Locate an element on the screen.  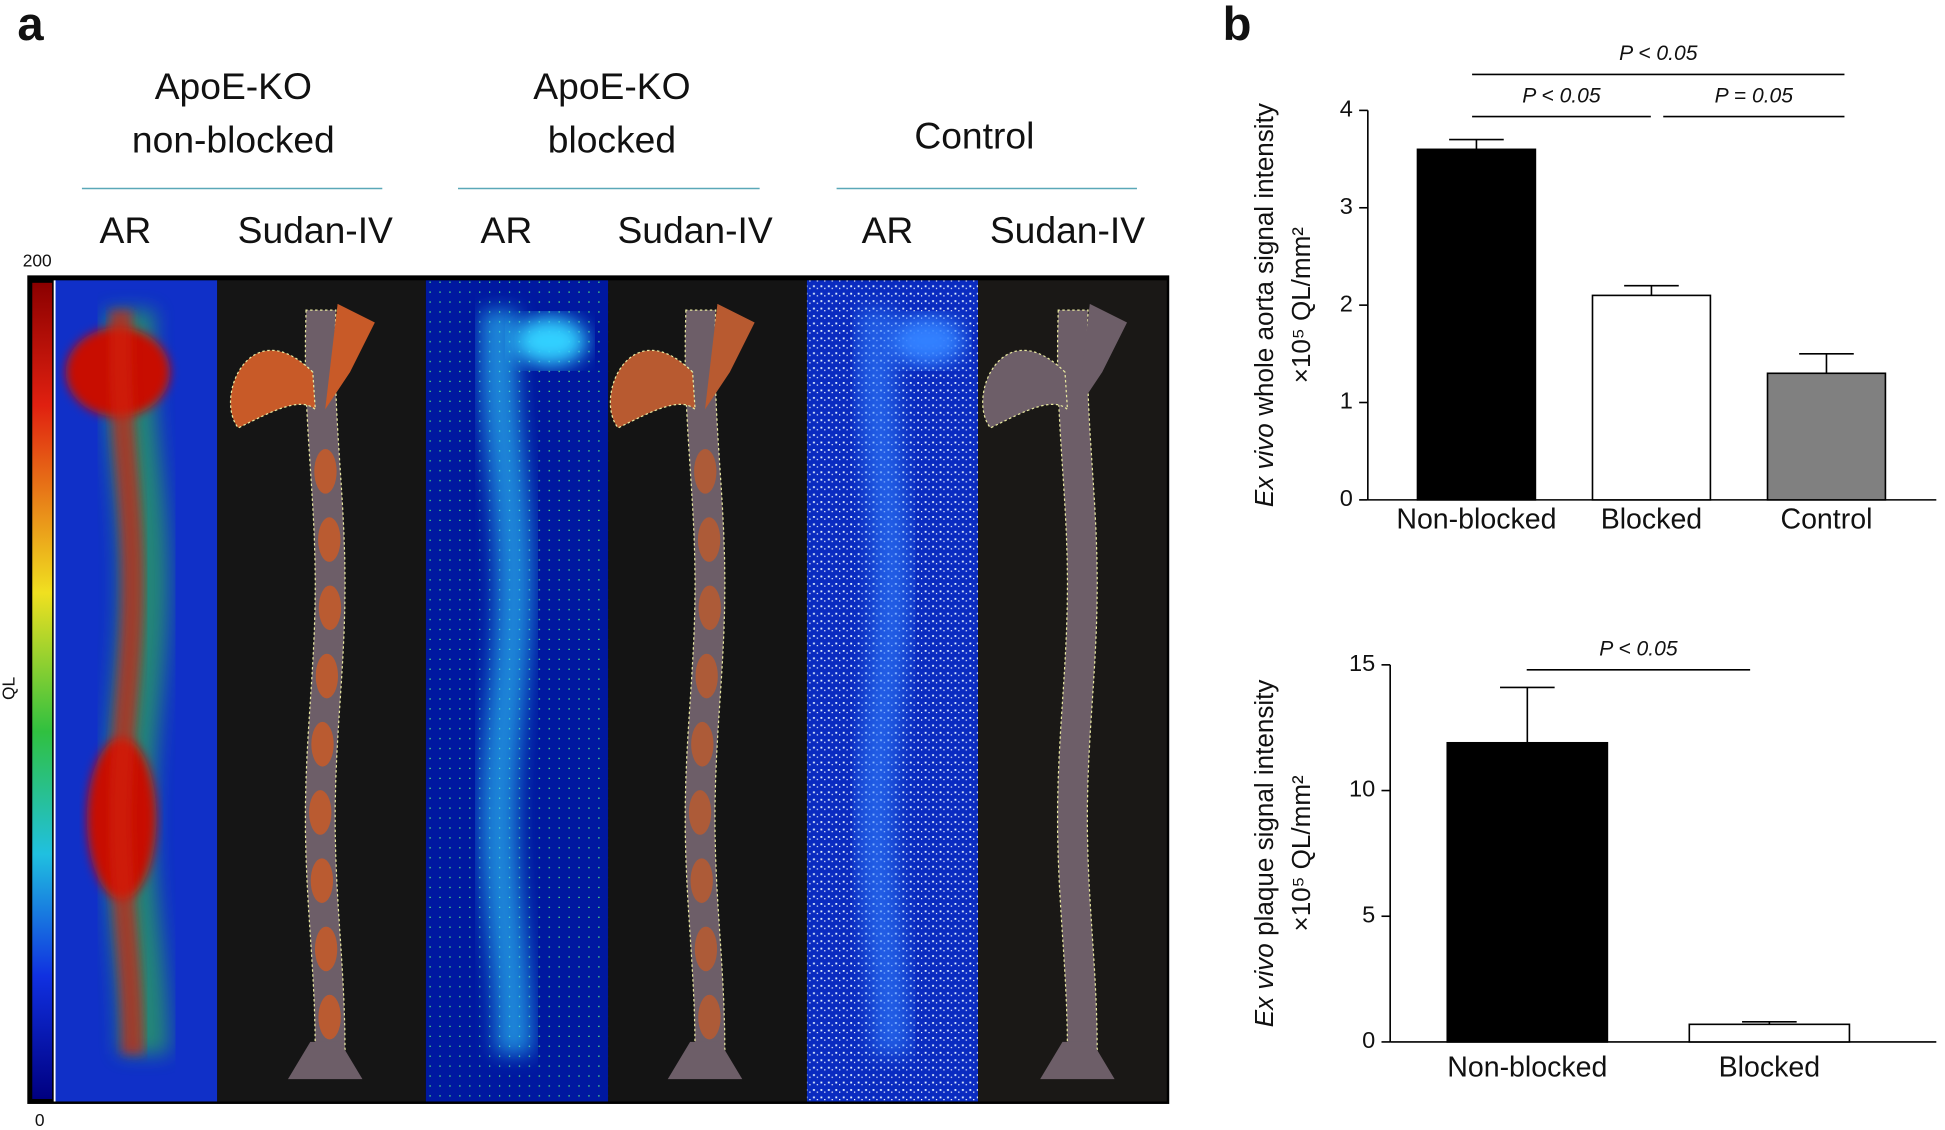
y-axis-label-text: whole aorta signal intensity is located at coordinates (1264, 260).